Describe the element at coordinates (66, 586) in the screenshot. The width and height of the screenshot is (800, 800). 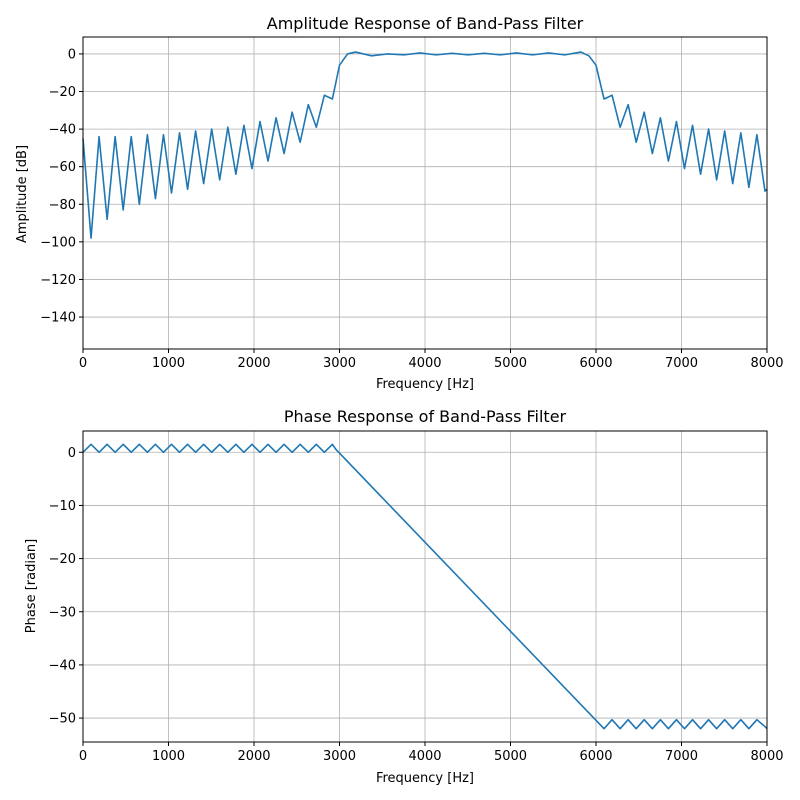
I see `phase-y-ticks: 0 −10 −20 −30 −40 −50` at that location.